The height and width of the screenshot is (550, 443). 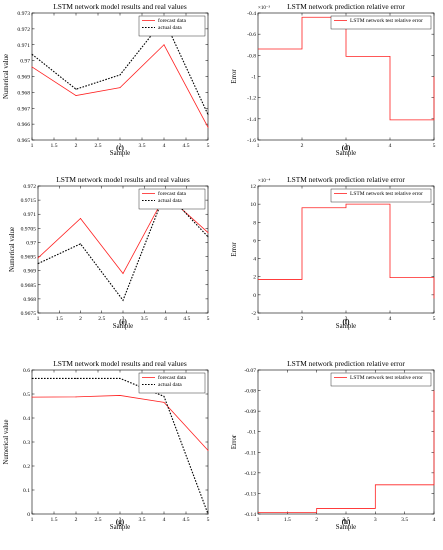 I want to click on axis-exponent: ×10⁻⁴, so click(x=264, y=181).